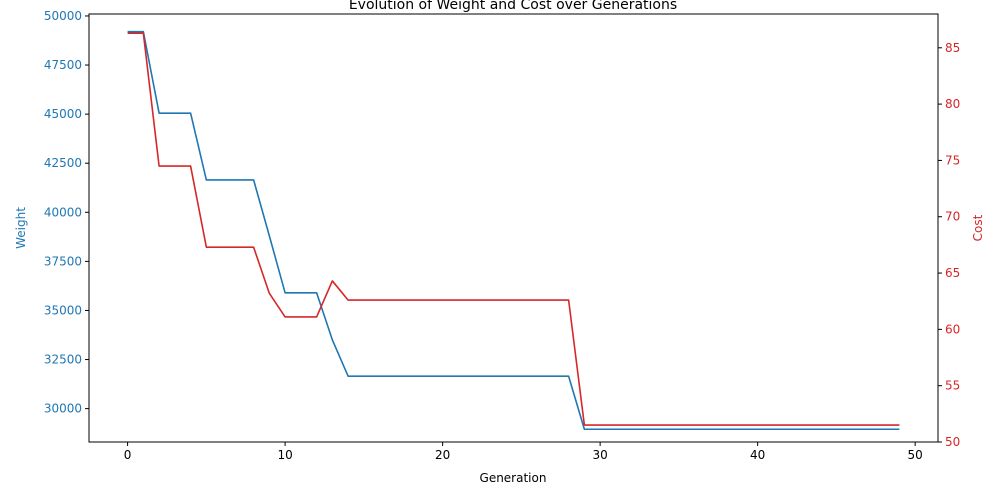  What do you see at coordinates (128, 455) in the screenshot?
I see `x-tick-label: 0` at bounding box center [128, 455].